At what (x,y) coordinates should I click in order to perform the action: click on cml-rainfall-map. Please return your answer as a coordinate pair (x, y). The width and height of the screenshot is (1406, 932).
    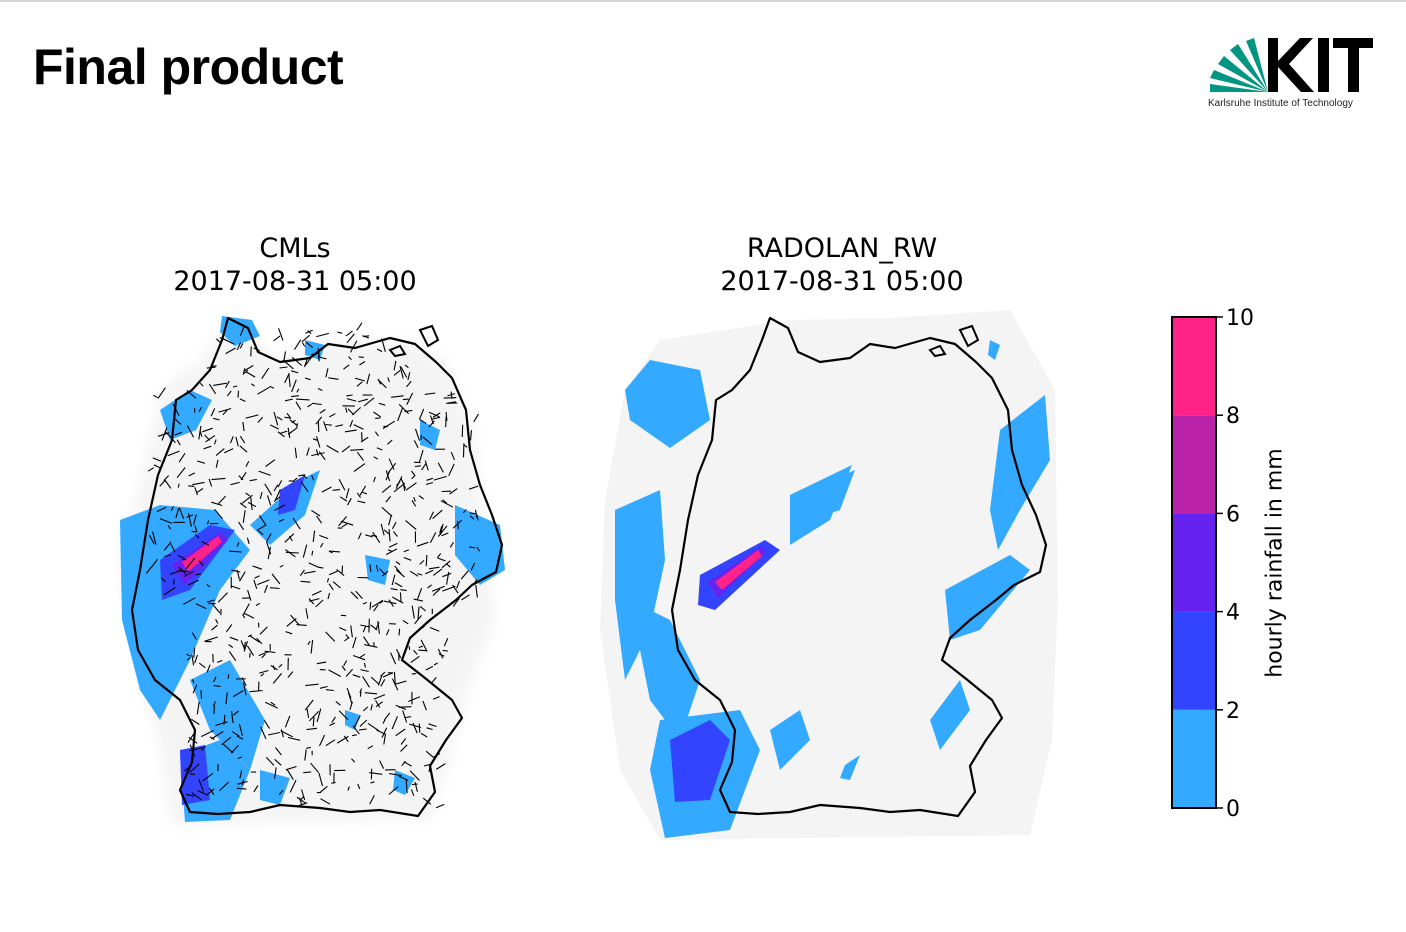
    Looking at the image, I should click on (312, 570).